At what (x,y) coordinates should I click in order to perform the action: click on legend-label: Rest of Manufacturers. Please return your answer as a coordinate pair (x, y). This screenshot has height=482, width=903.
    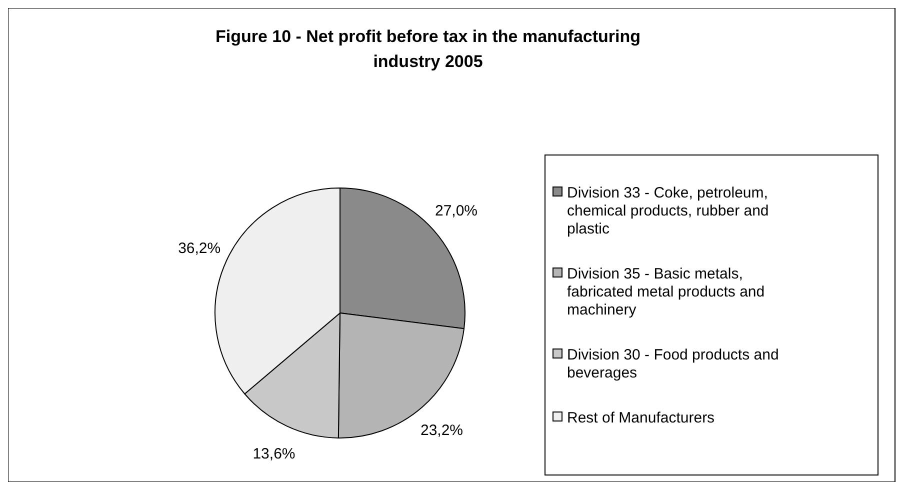
    Looking at the image, I should click on (641, 417).